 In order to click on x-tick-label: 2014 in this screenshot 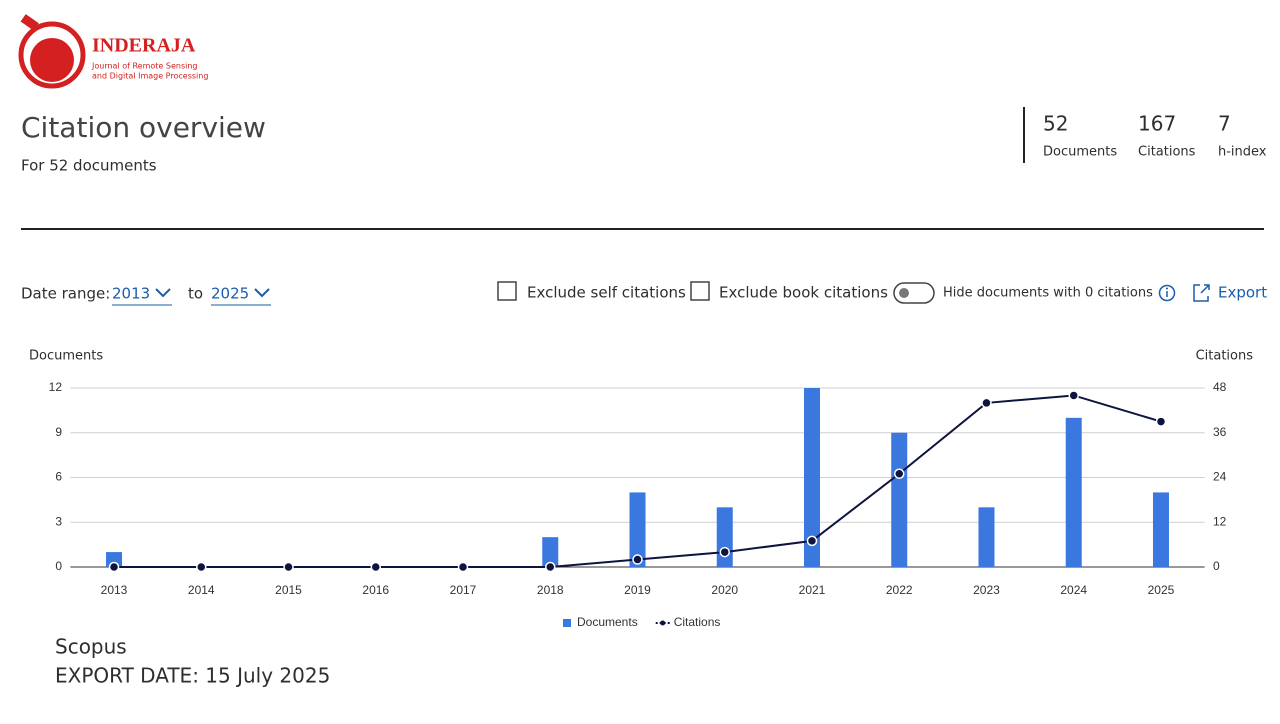, I will do `click(201, 590)`.